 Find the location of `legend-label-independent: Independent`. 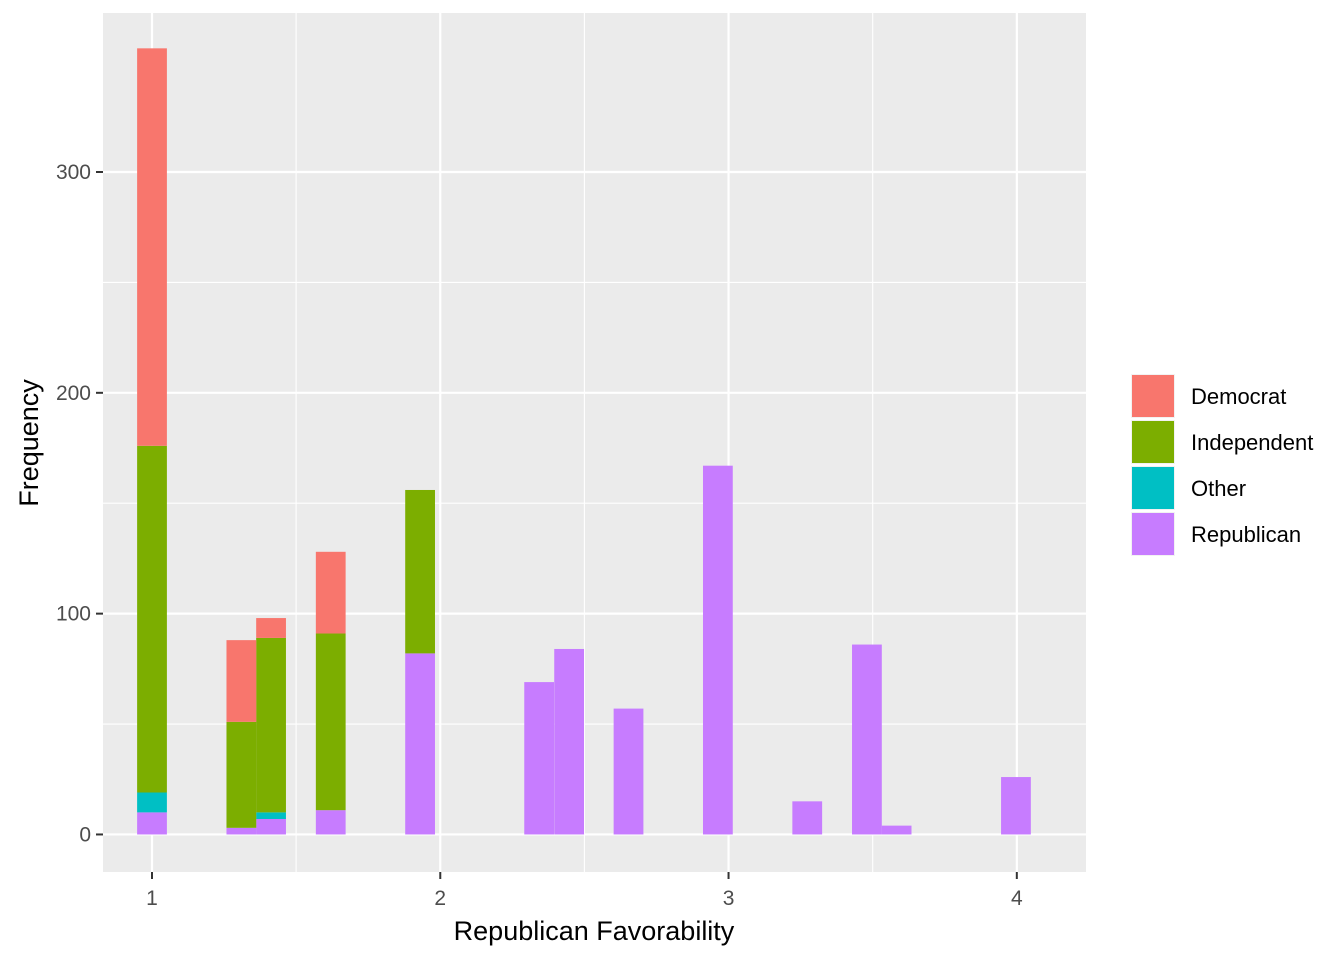

legend-label-independent: Independent is located at coordinates (1252, 442).